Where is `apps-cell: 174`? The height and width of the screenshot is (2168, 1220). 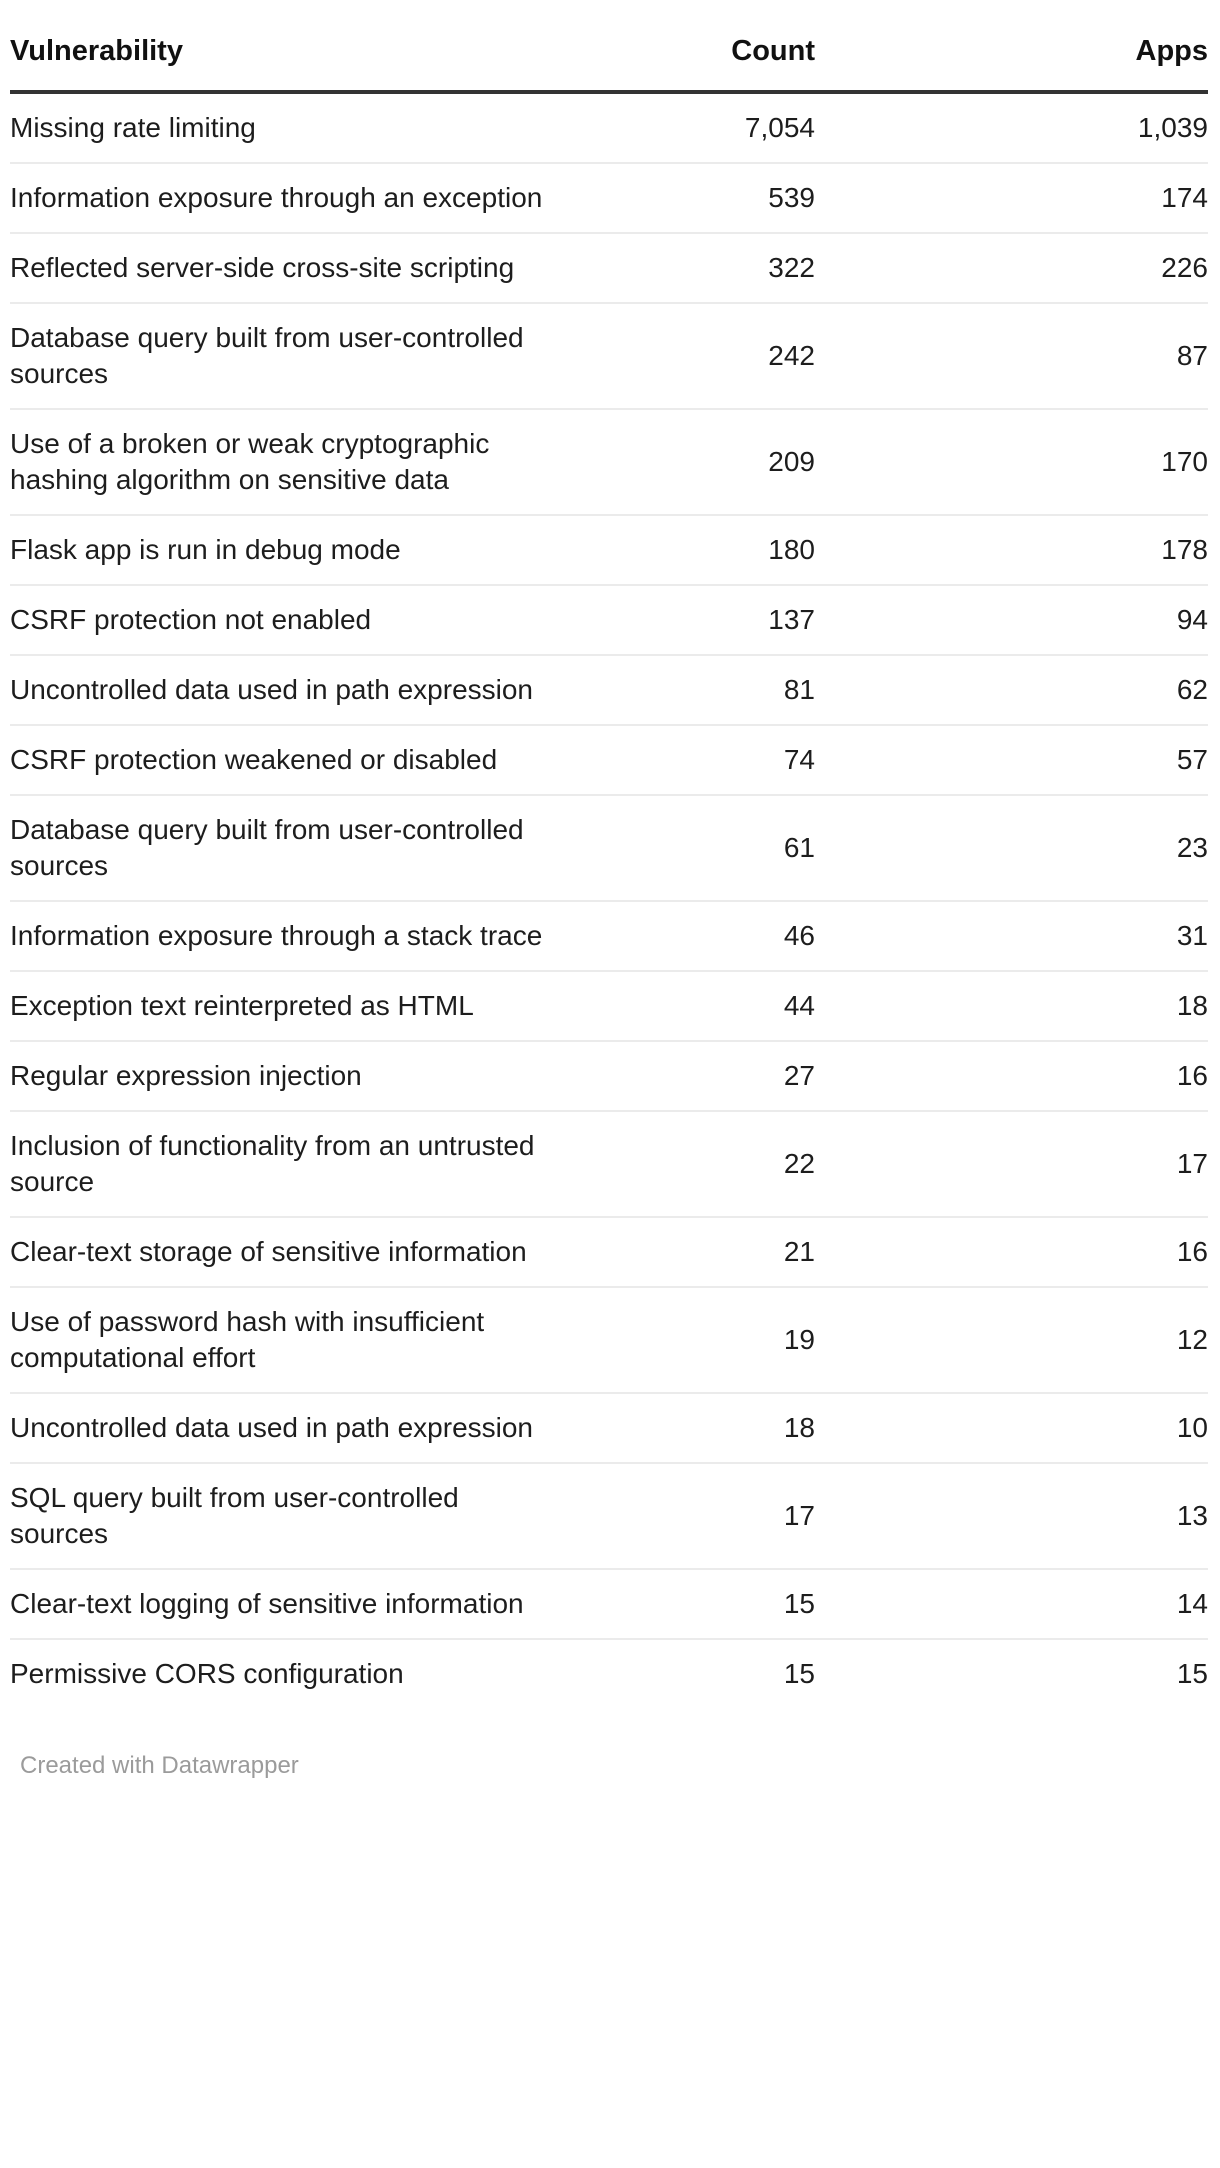 apps-cell: 174 is located at coordinates (1011, 198).